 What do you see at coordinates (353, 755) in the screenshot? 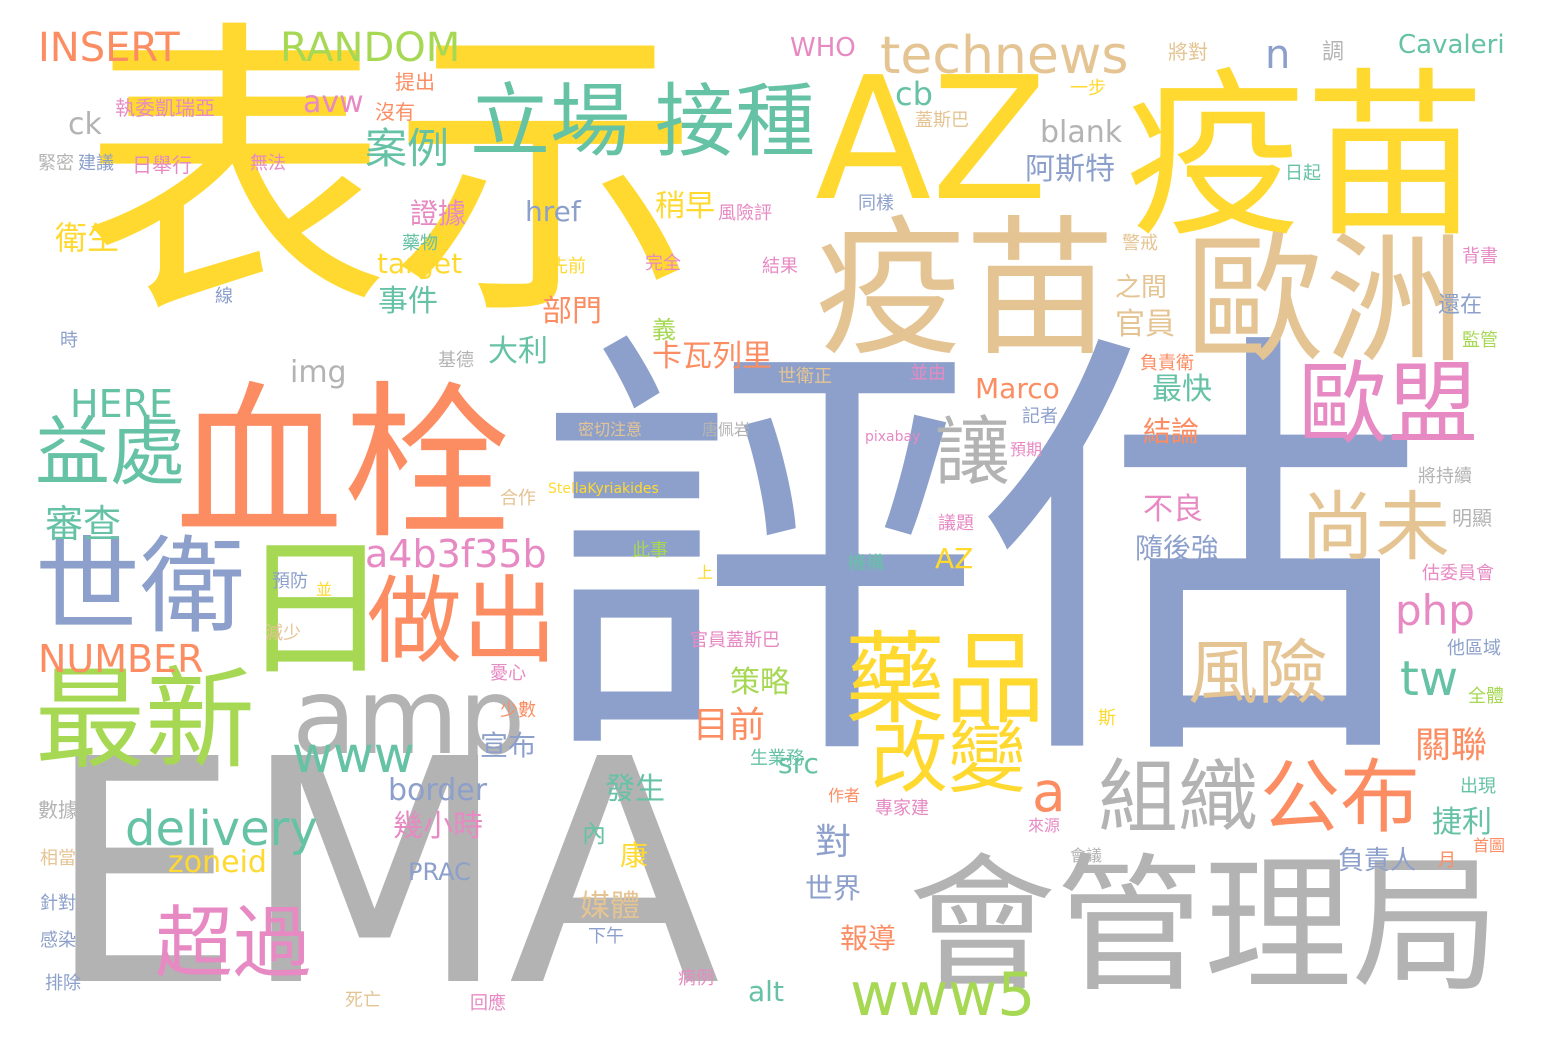
I see `word: www` at bounding box center [353, 755].